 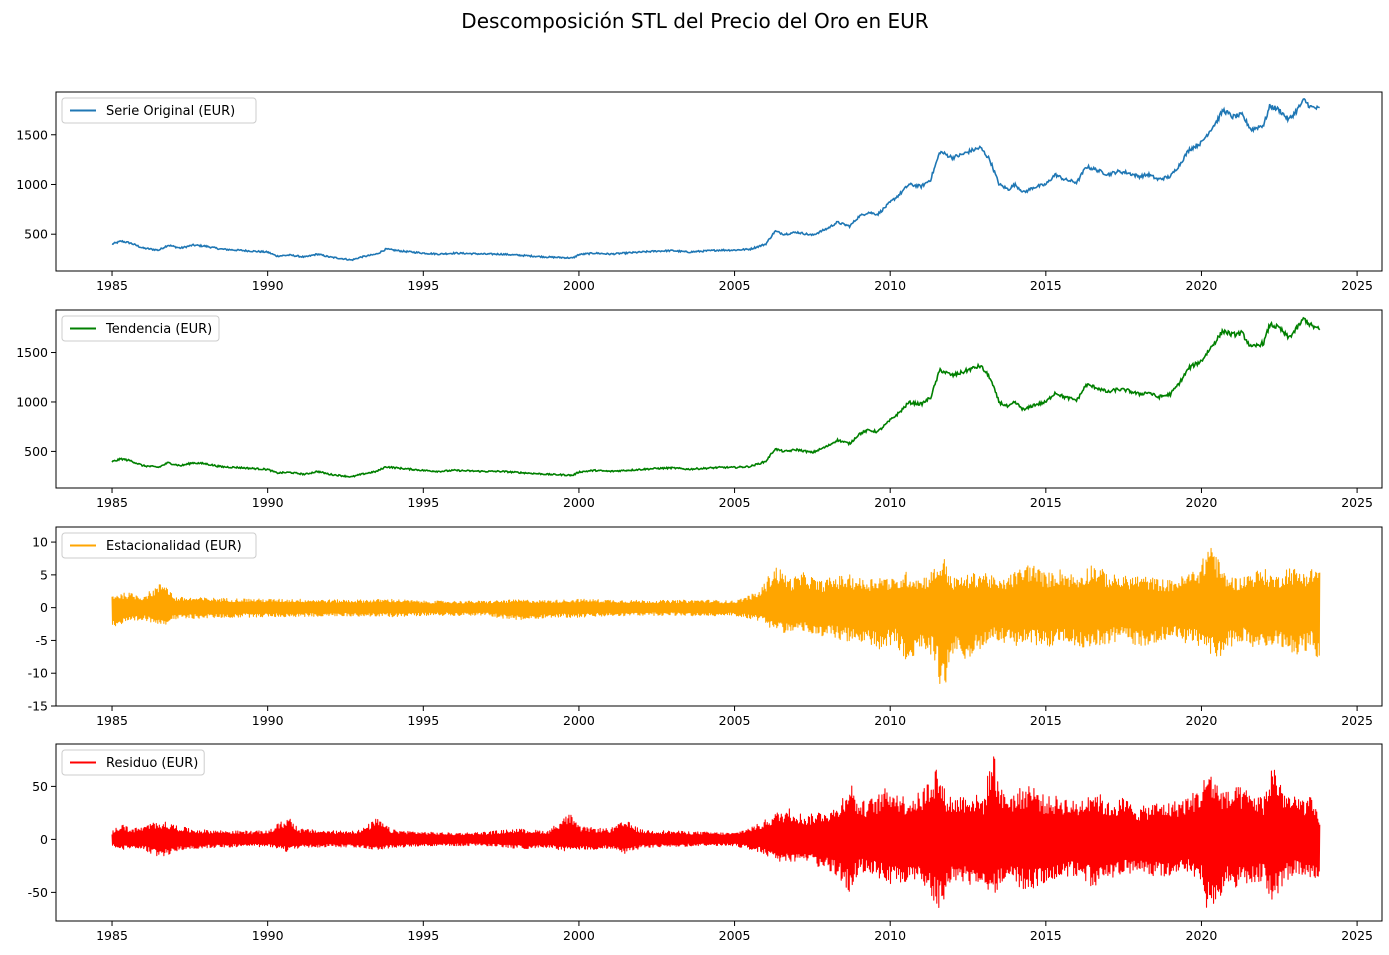 I want to click on y-tick-label: -10, so click(x=38, y=673).